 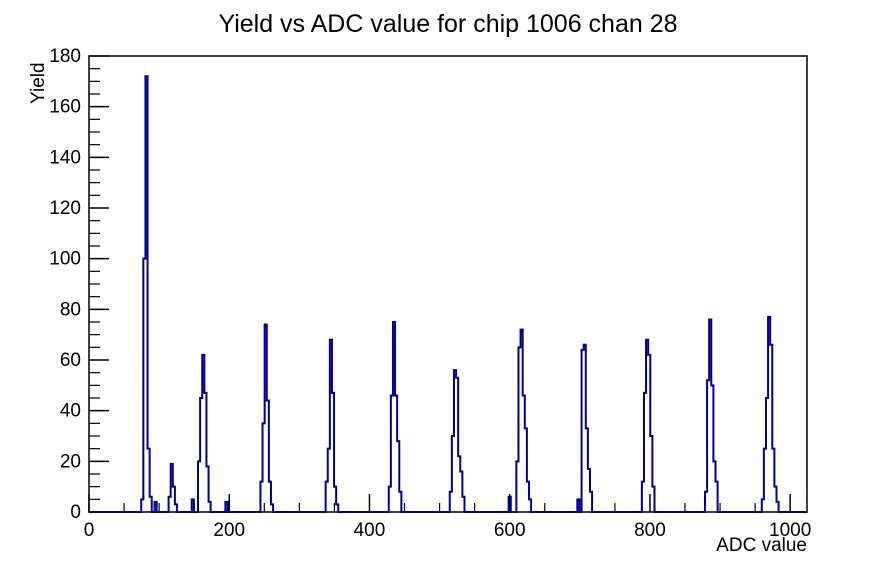 What do you see at coordinates (510, 530) in the screenshot?
I see `x-tick-label: 600` at bounding box center [510, 530].